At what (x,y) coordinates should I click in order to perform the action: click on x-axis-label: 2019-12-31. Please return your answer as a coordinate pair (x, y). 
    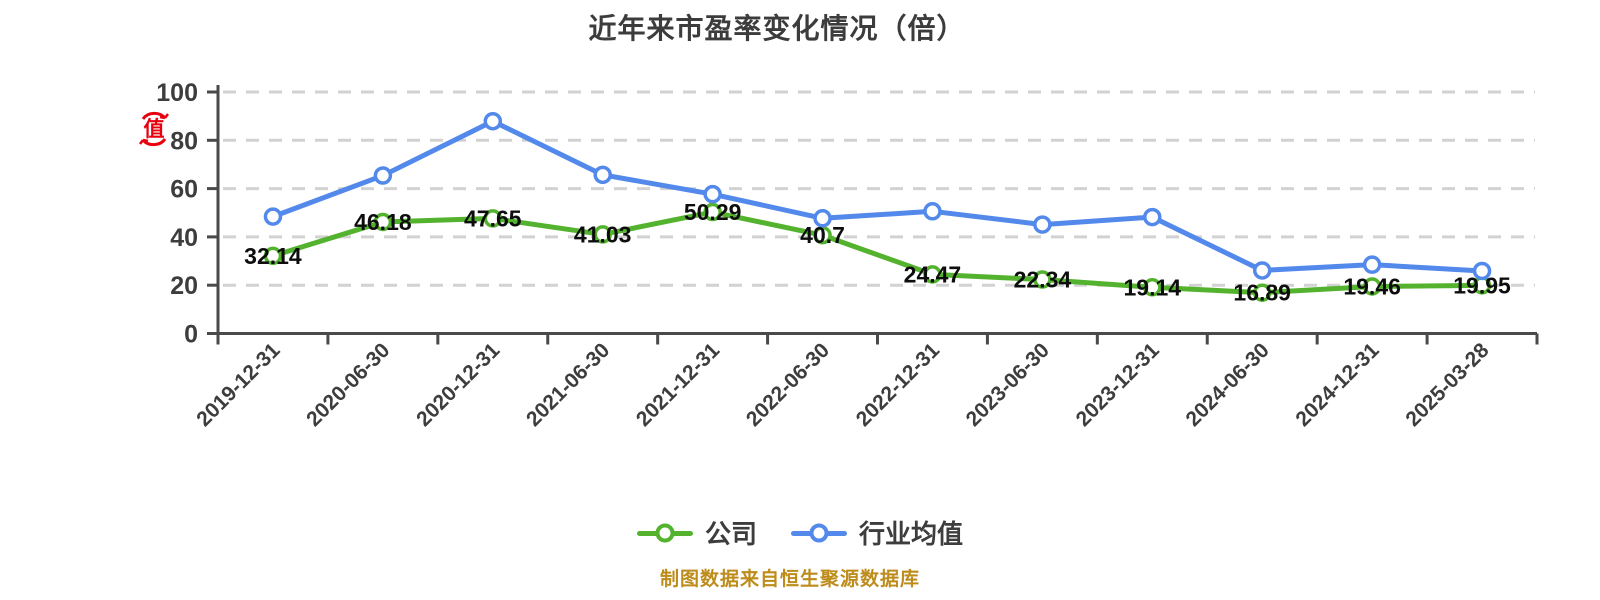
    Looking at the image, I should click on (238, 385).